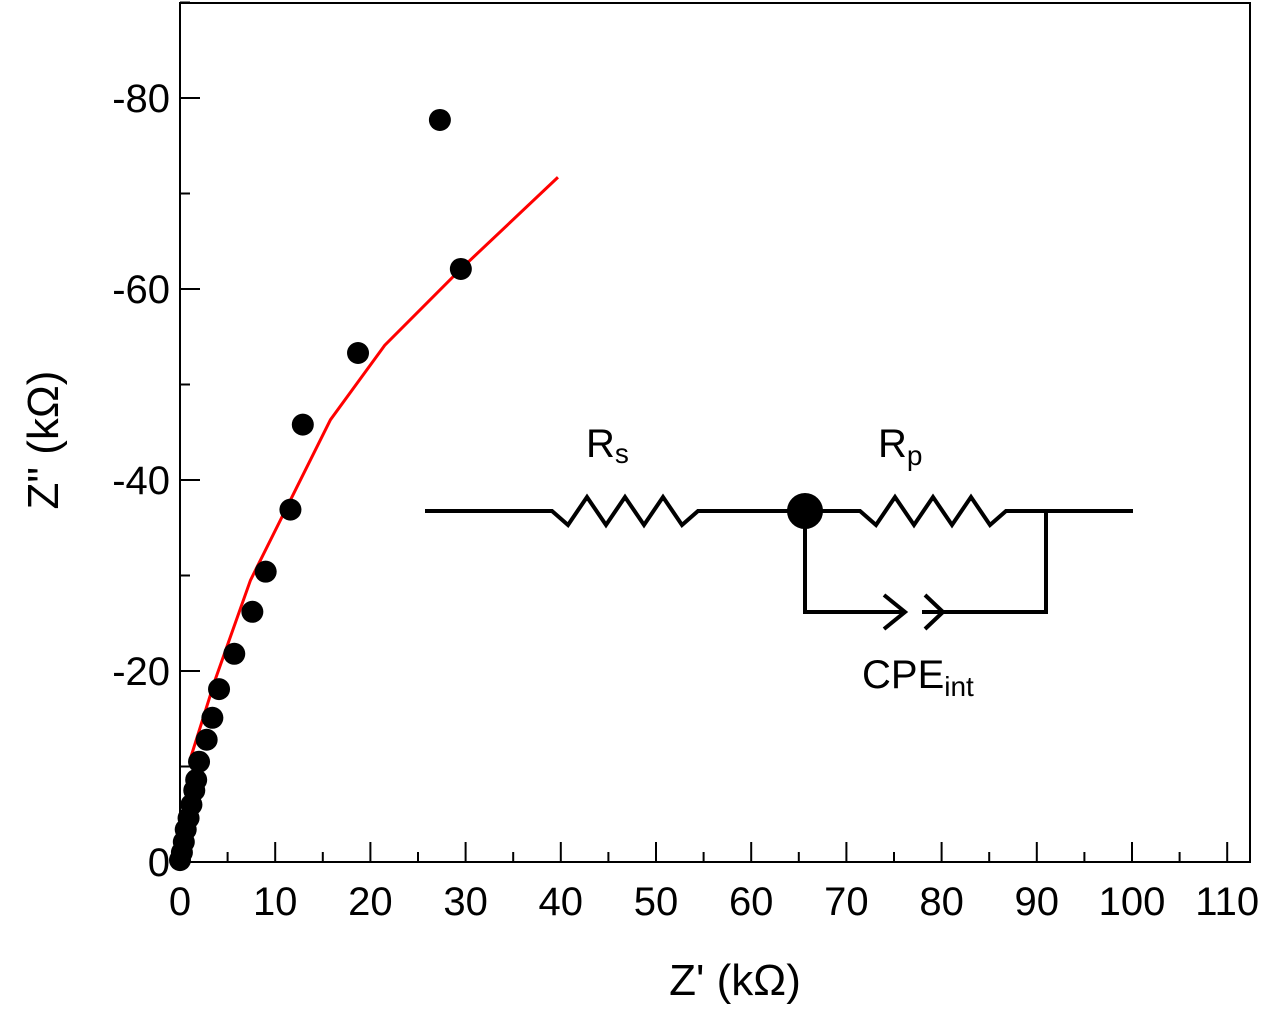 The height and width of the screenshot is (1015, 1280). What do you see at coordinates (779, 511) in the screenshot?
I see `circuit-wire` at bounding box center [779, 511].